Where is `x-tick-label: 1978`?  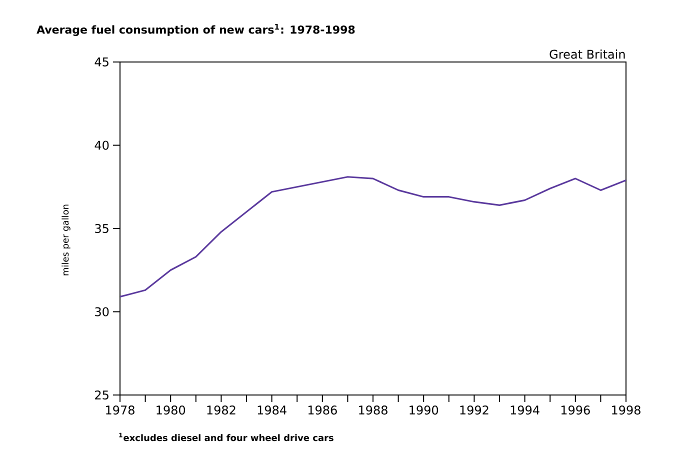
x-tick-label: 1978 is located at coordinates (120, 410).